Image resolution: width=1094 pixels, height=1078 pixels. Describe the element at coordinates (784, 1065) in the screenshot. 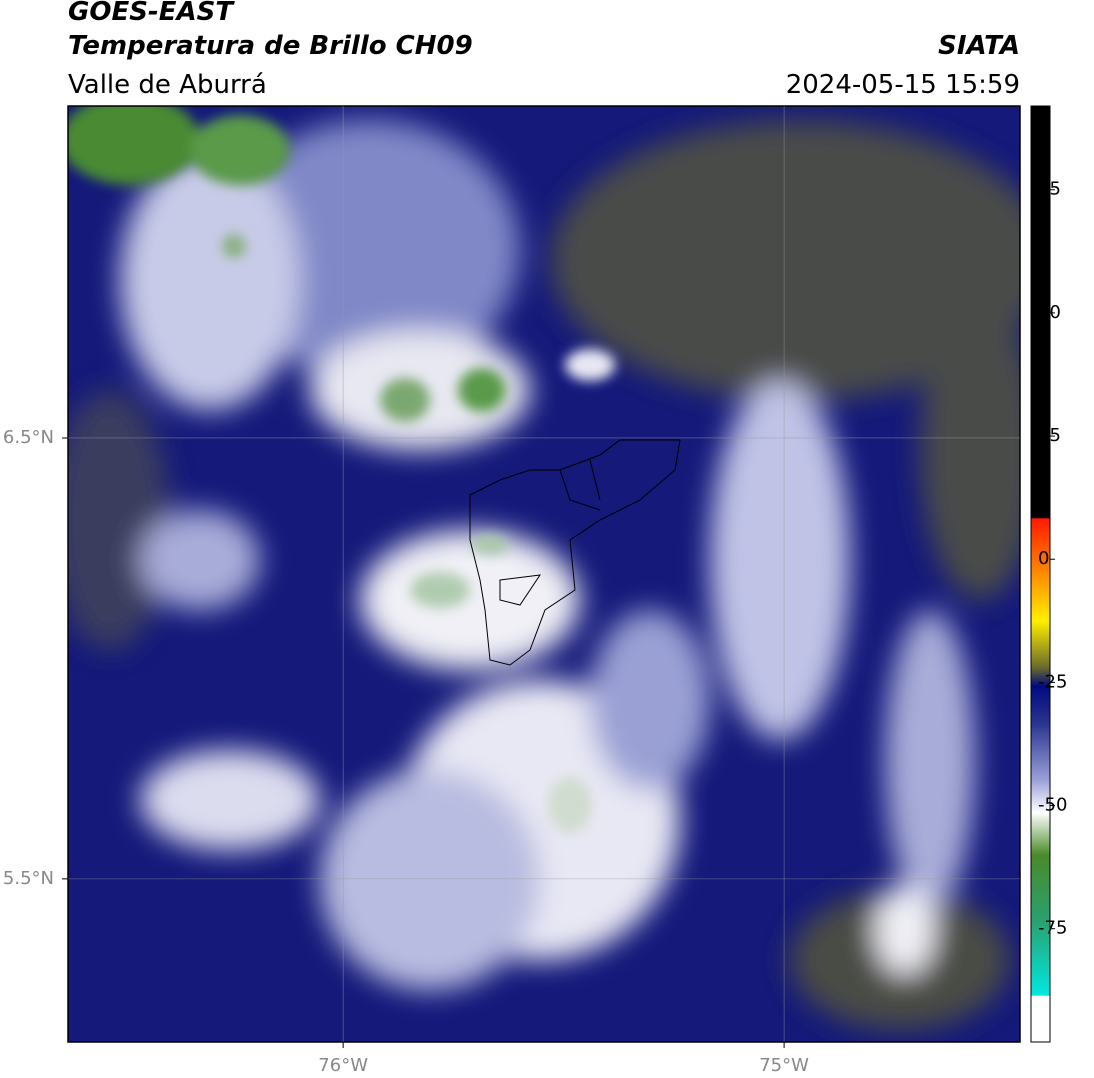

I see `x-tick-label: 75°W` at that location.